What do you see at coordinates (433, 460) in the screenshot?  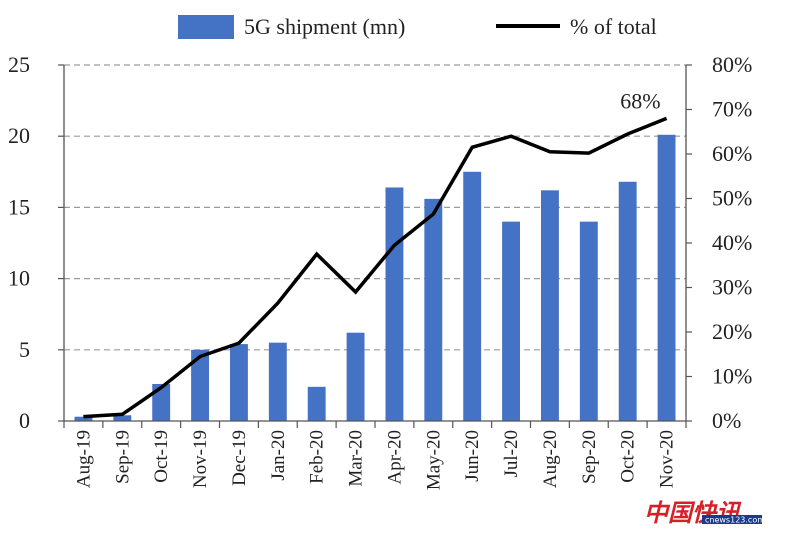 I see `x-tick-label: May-20` at bounding box center [433, 460].